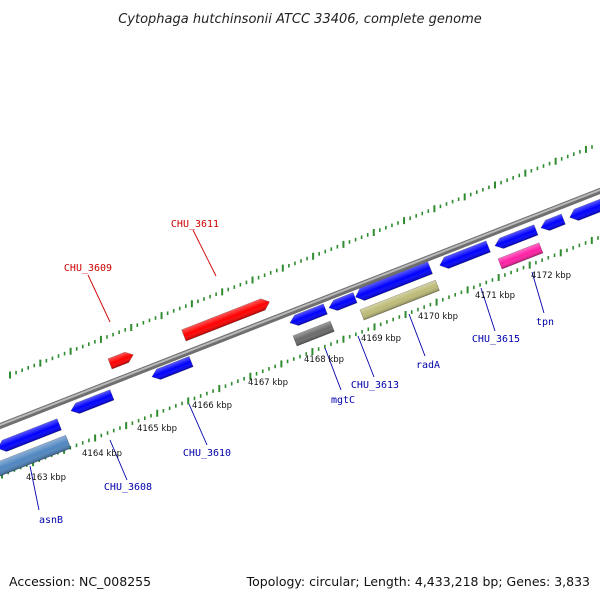 The image size is (600, 600). Describe the element at coordinates (394, 281) in the screenshot. I see `CHU_3614-gene` at that location.